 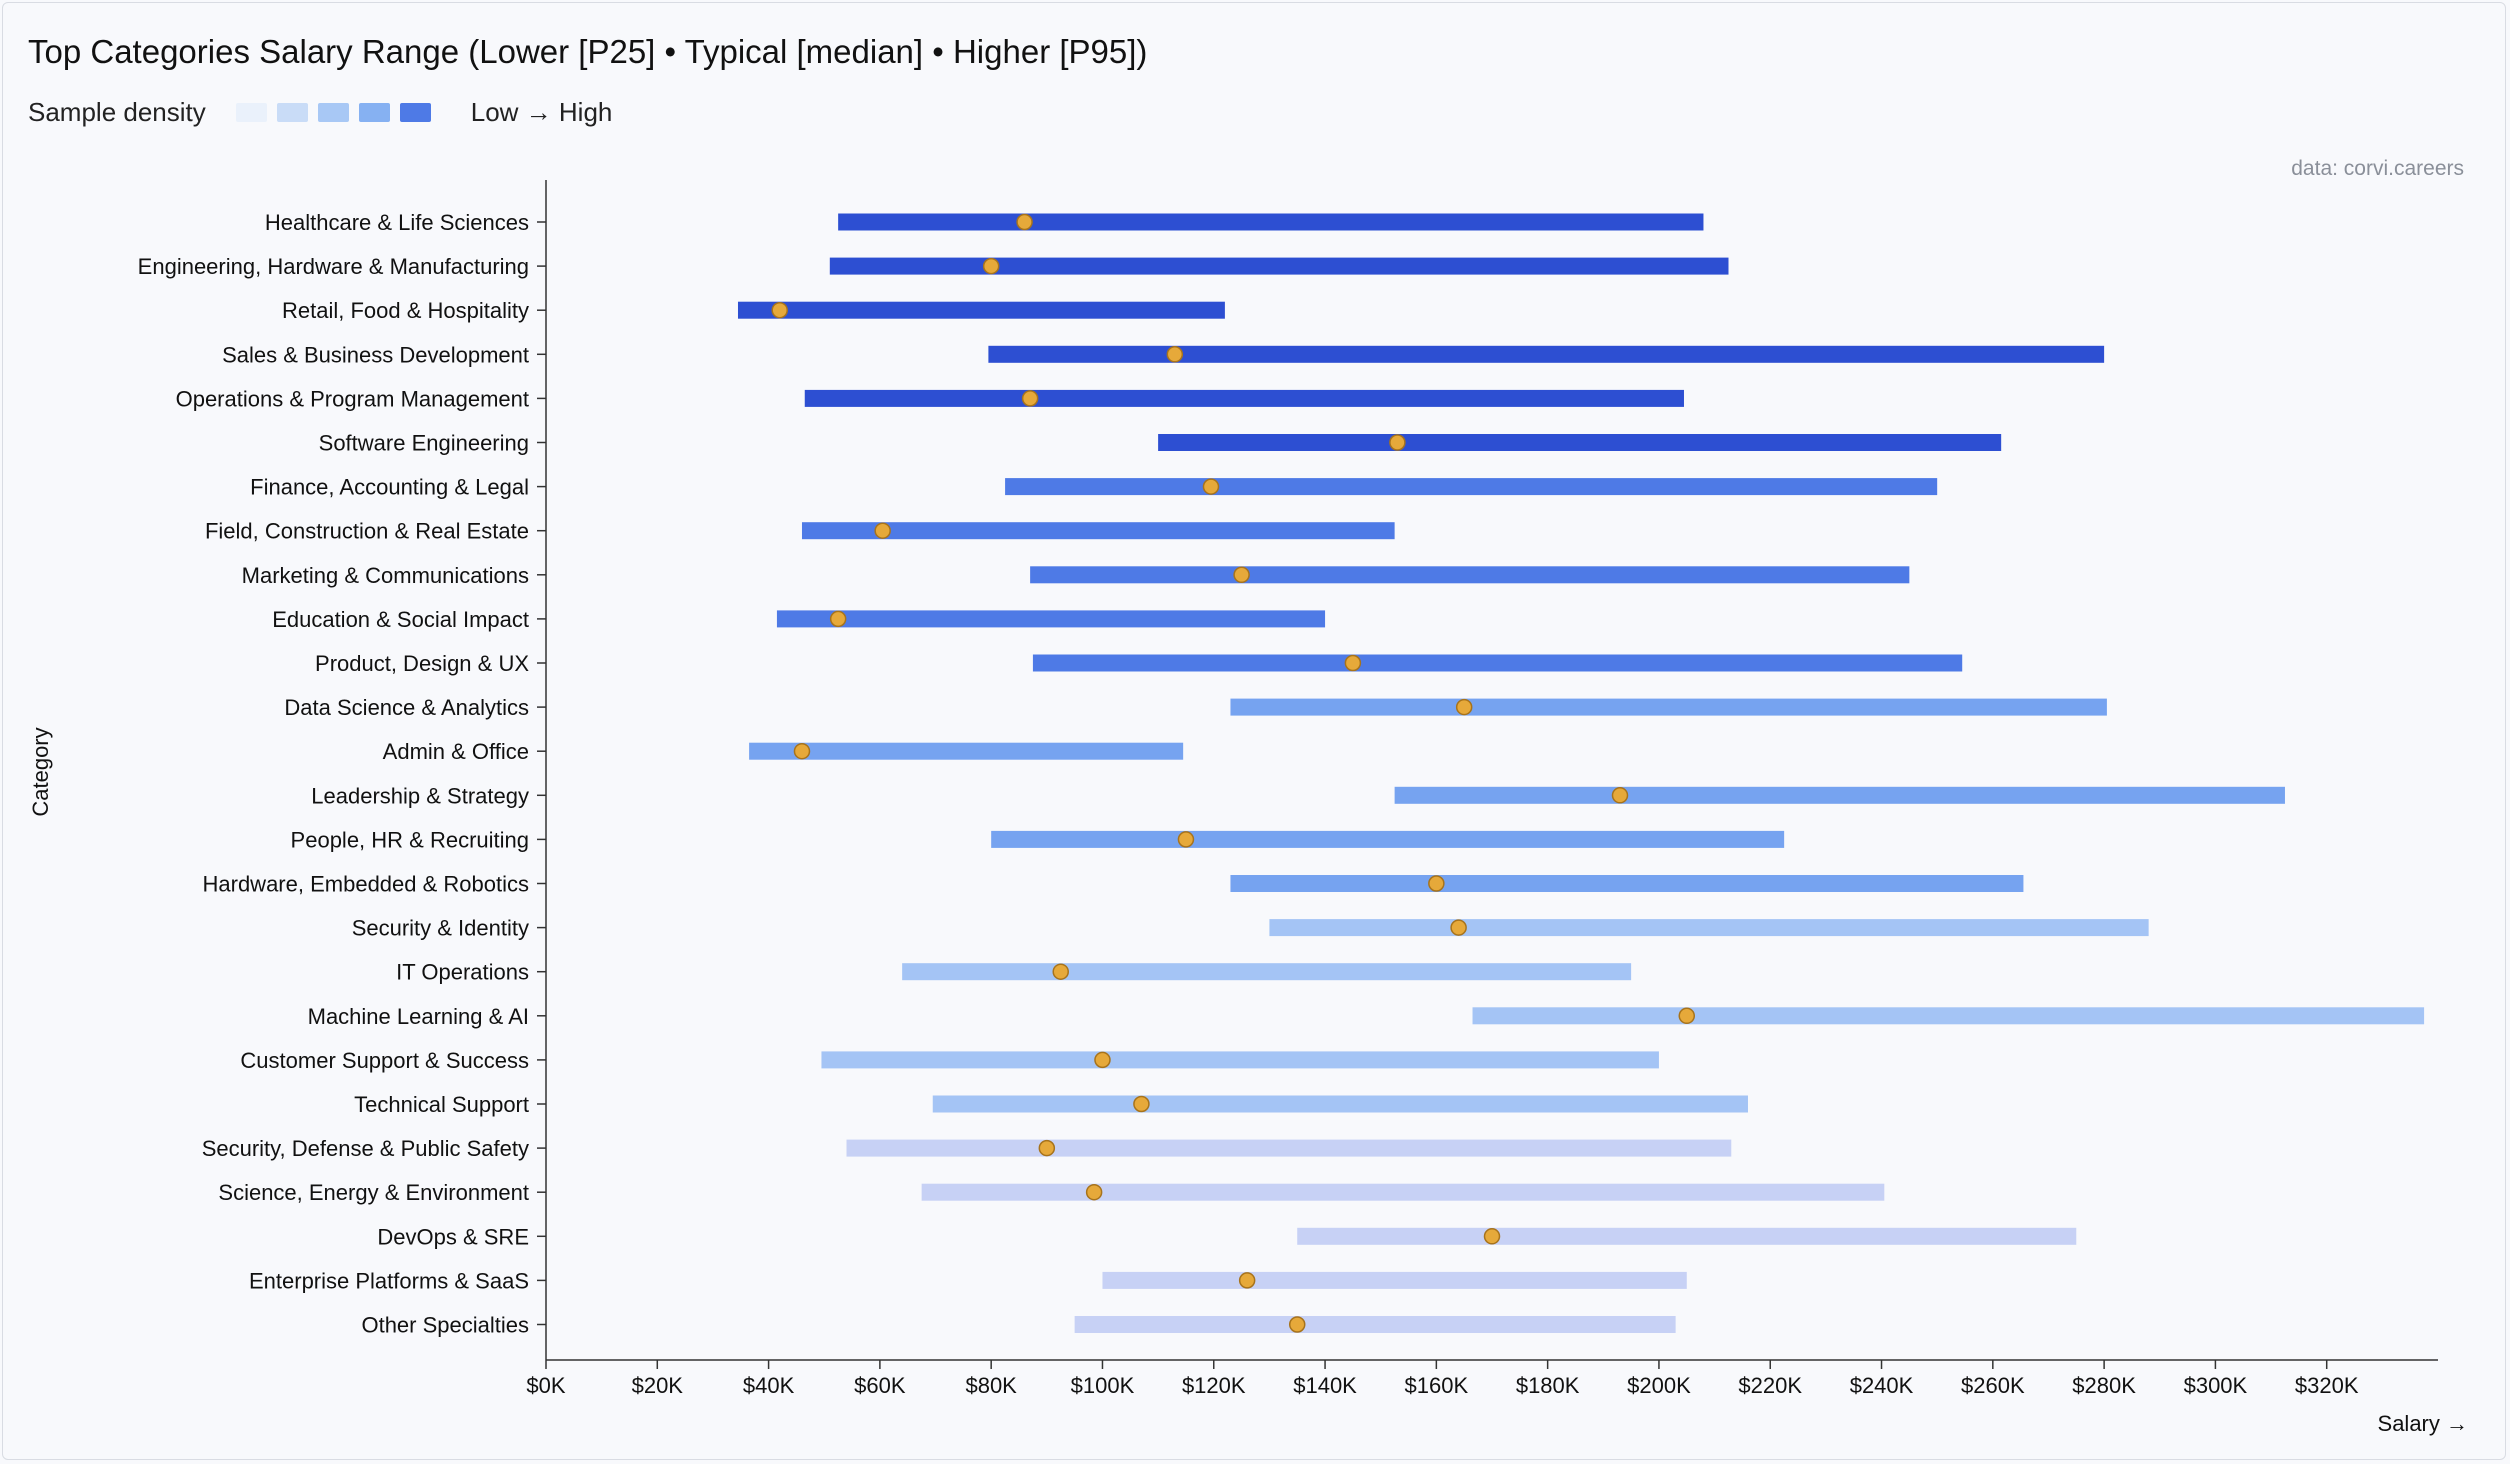 I want to click on legend-scale-label: Low → High, so click(x=541, y=111).